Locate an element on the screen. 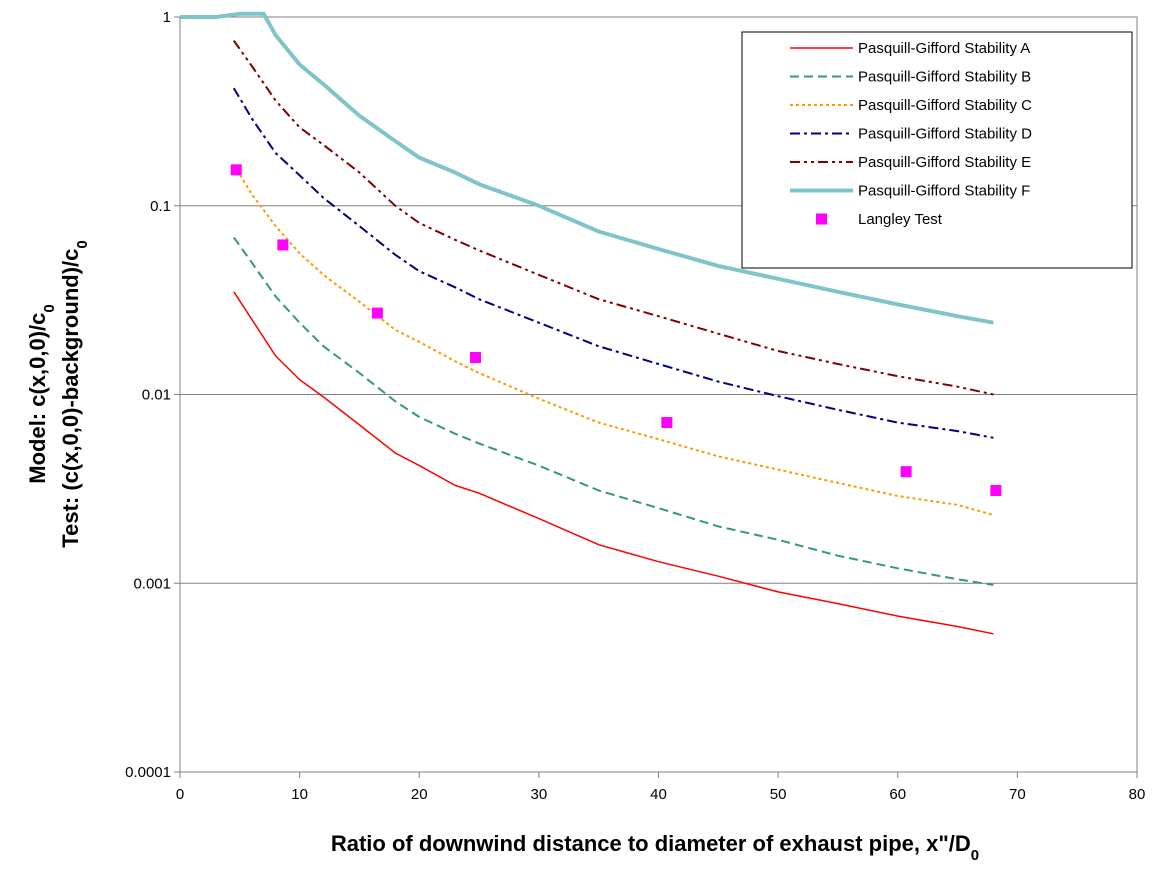 The image size is (1159, 870). x-tick-label: 20 is located at coordinates (419, 794).